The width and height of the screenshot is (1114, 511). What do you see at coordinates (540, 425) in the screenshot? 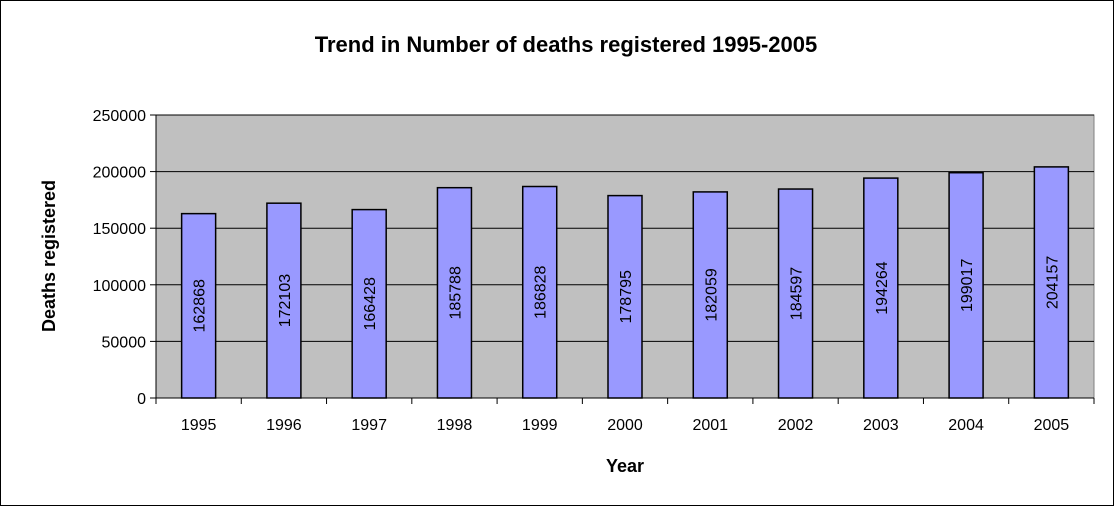
I see `x-tick-label: 1999` at bounding box center [540, 425].